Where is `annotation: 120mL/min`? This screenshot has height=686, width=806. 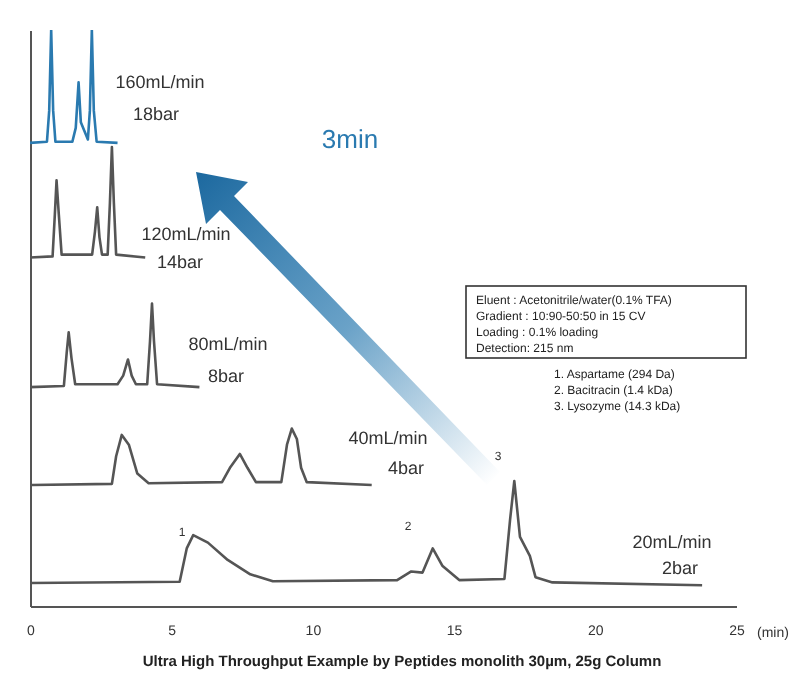 annotation: 120mL/min is located at coordinates (186, 234).